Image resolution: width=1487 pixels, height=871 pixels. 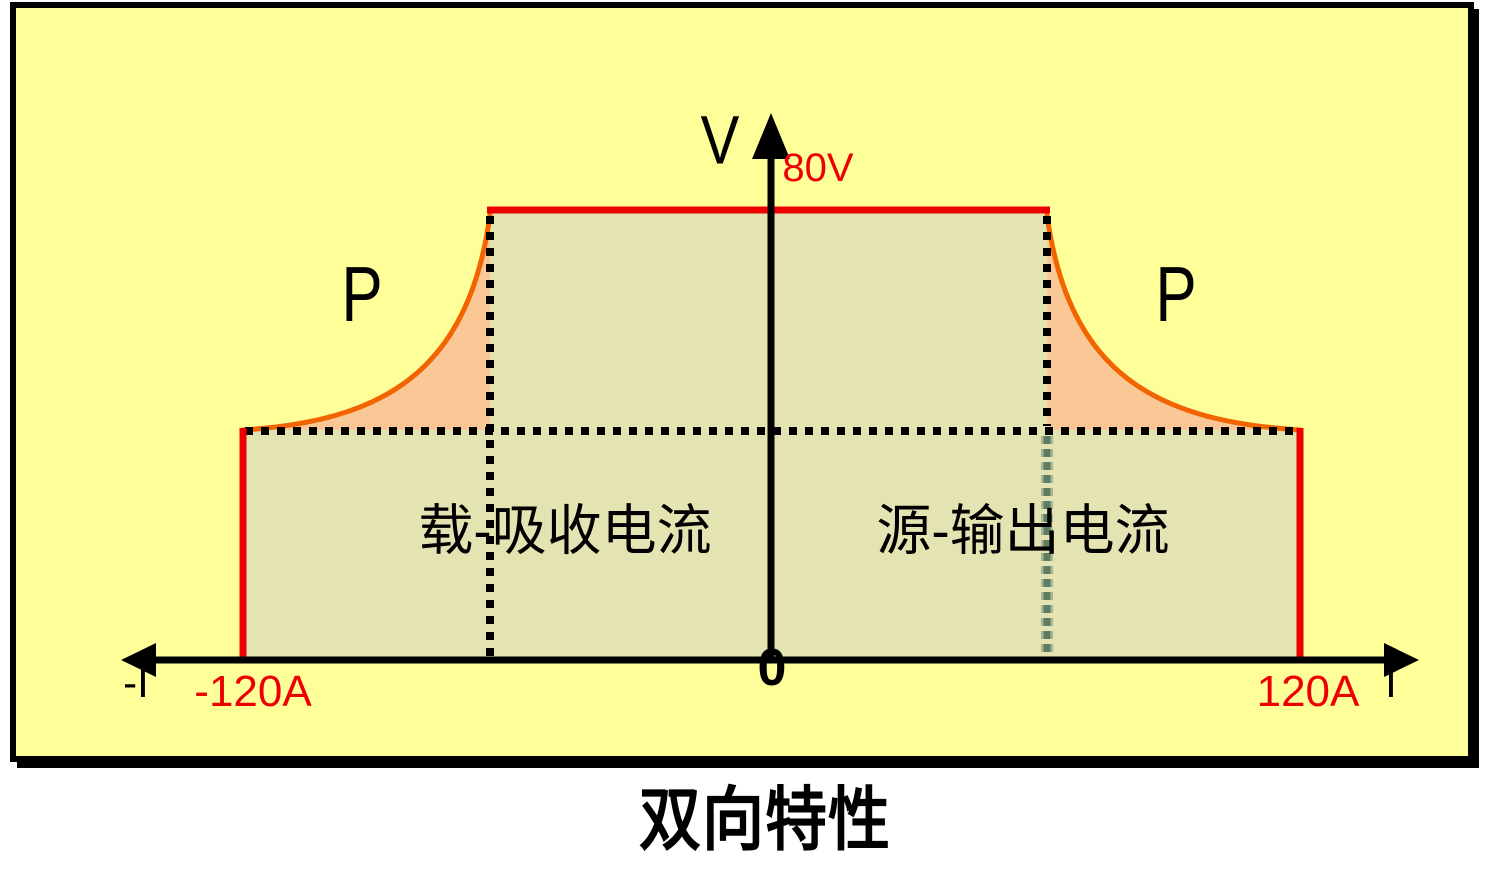 What do you see at coordinates (1176, 295) in the screenshot?
I see `power-label-right: P` at bounding box center [1176, 295].